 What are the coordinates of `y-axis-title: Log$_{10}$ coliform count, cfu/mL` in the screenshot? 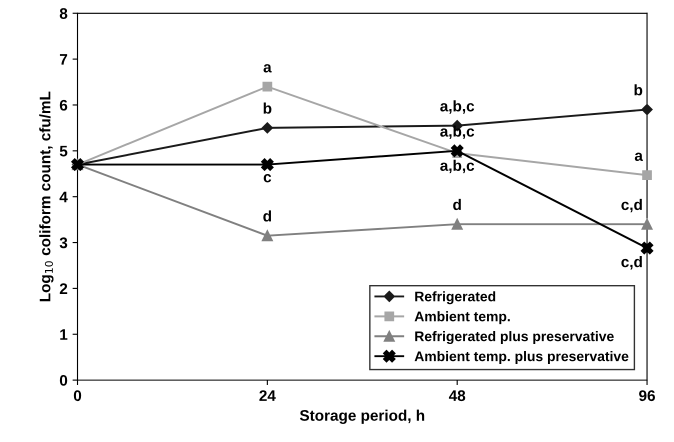 It's located at (46, 197).